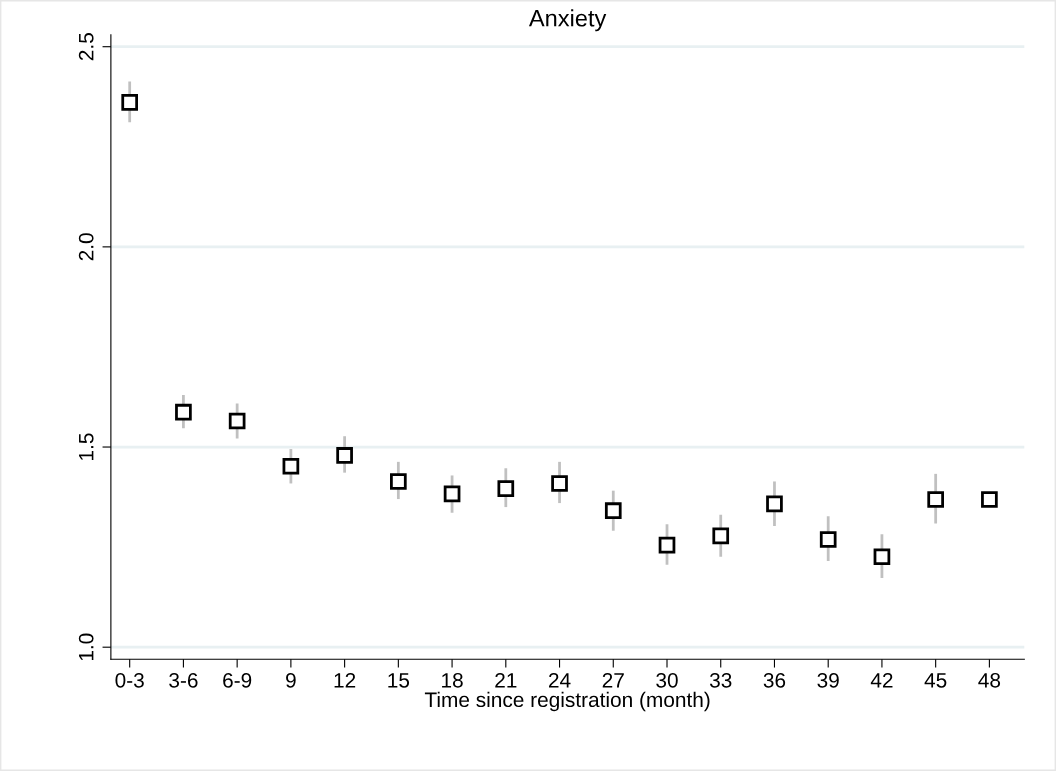  Describe the element at coordinates (613, 680) in the screenshot. I see `x-tick-label: 27` at that location.